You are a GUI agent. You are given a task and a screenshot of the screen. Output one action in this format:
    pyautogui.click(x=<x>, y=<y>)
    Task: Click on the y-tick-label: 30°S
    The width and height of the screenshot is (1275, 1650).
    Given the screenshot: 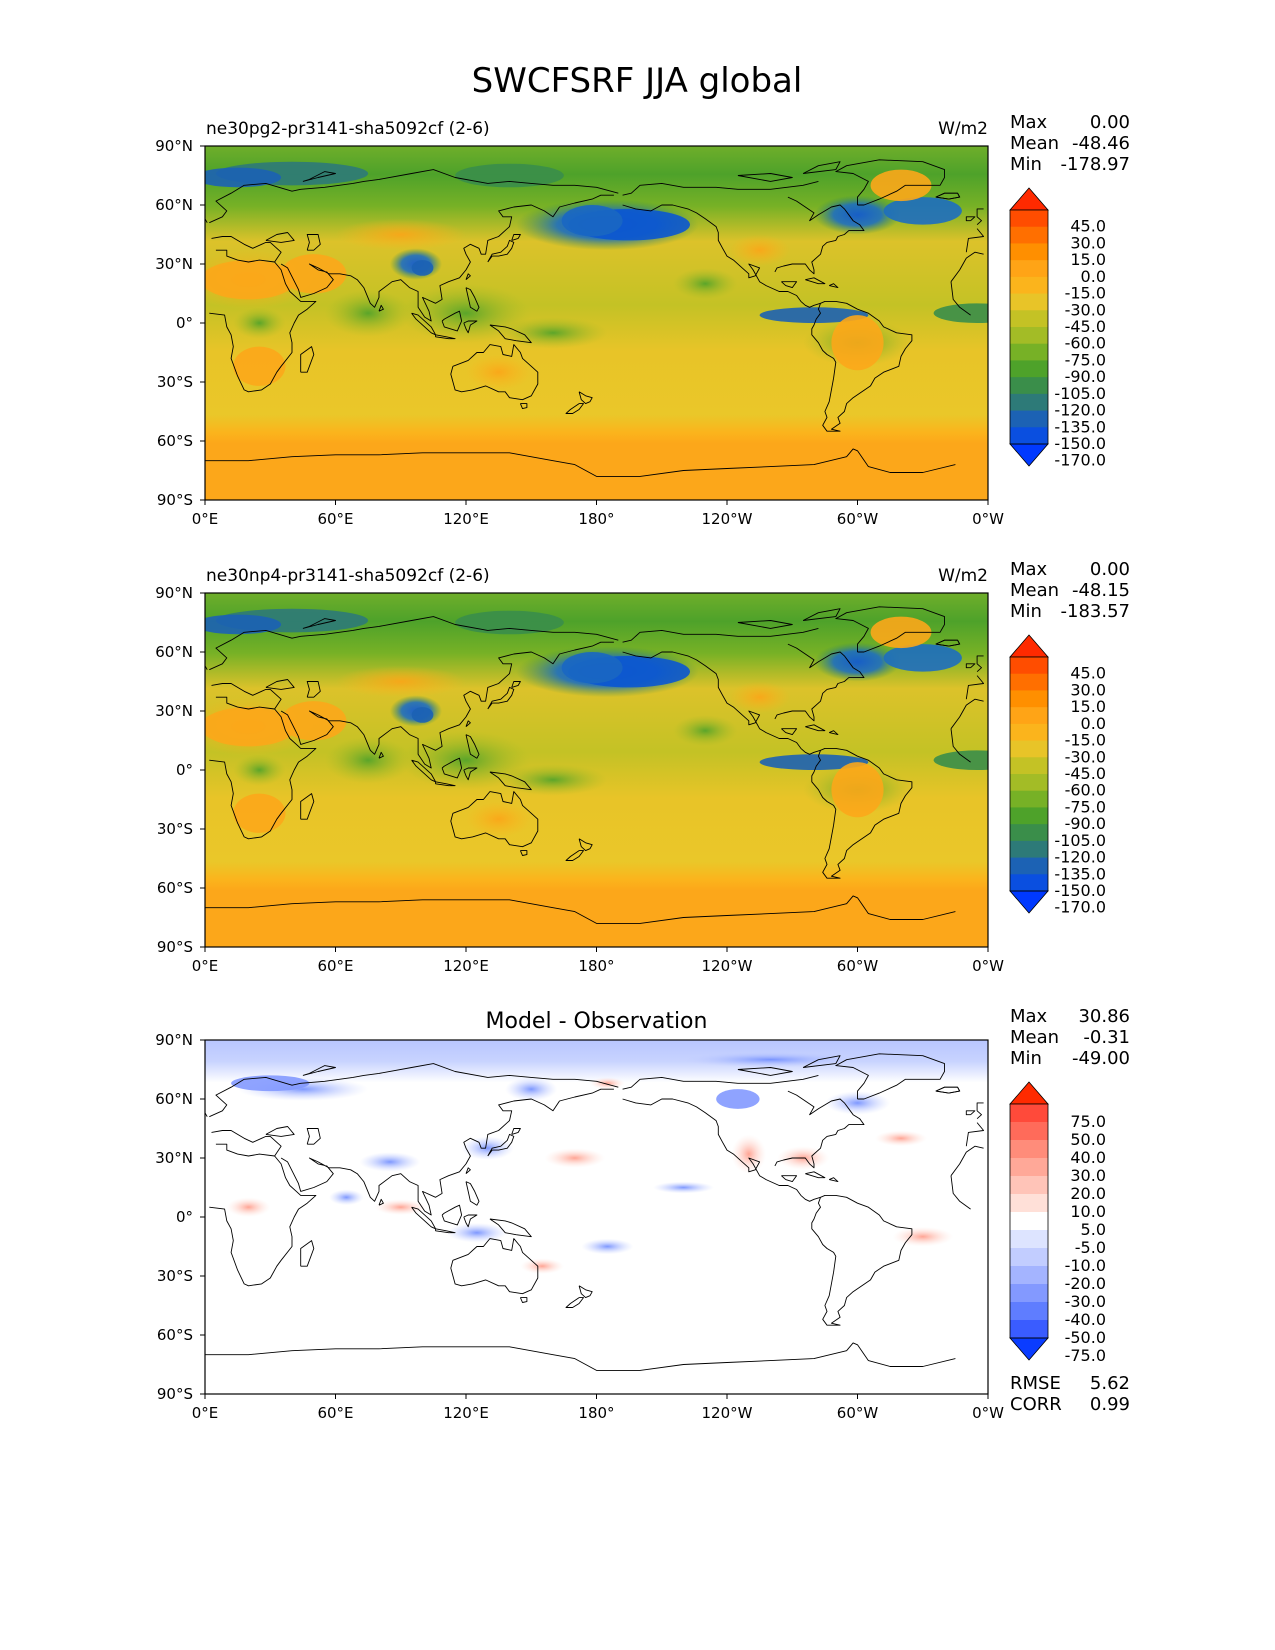 What is the action you would take?
    pyautogui.click(x=175, y=829)
    